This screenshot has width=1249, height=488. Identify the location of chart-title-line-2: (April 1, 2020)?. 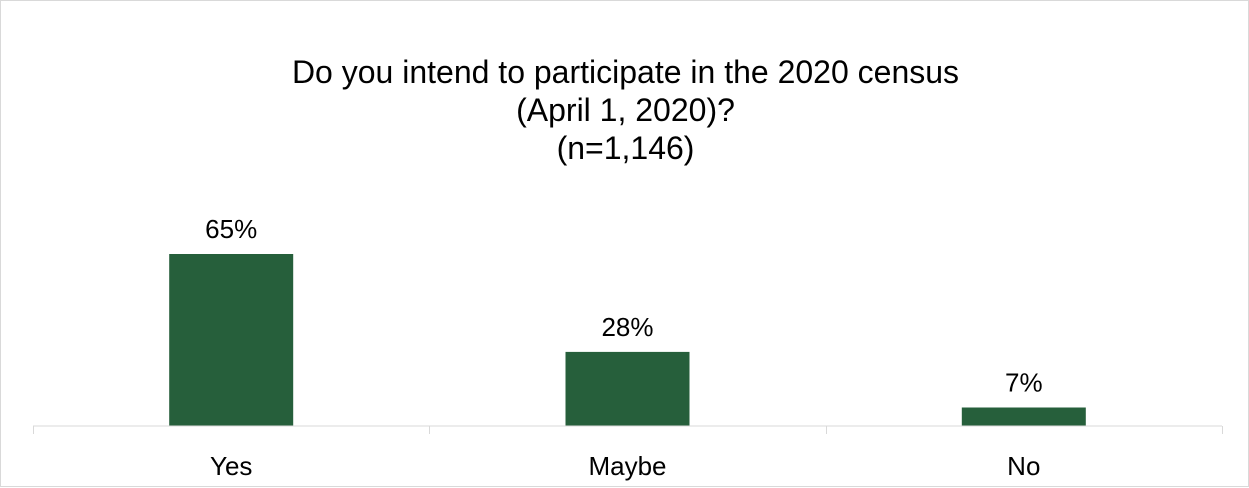
(625, 110).